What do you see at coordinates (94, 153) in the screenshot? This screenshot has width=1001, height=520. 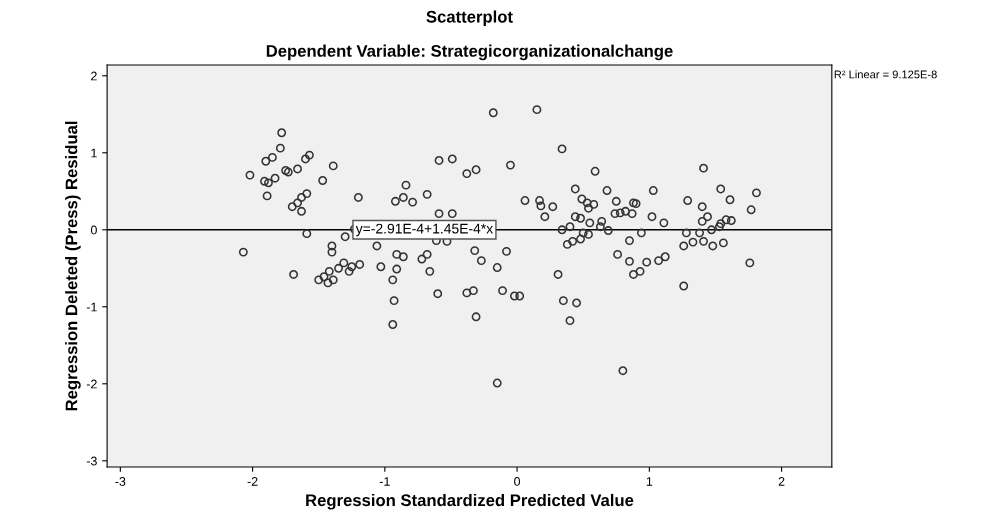 I see `y-tick-label: 1` at bounding box center [94, 153].